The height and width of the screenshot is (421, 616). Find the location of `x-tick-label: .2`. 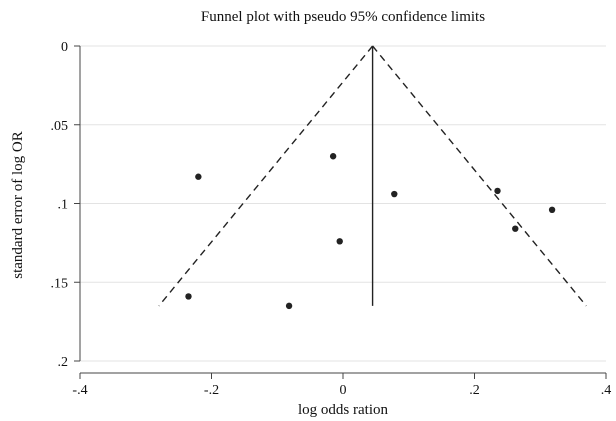

x-tick-label: .2 is located at coordinates (474, 390).